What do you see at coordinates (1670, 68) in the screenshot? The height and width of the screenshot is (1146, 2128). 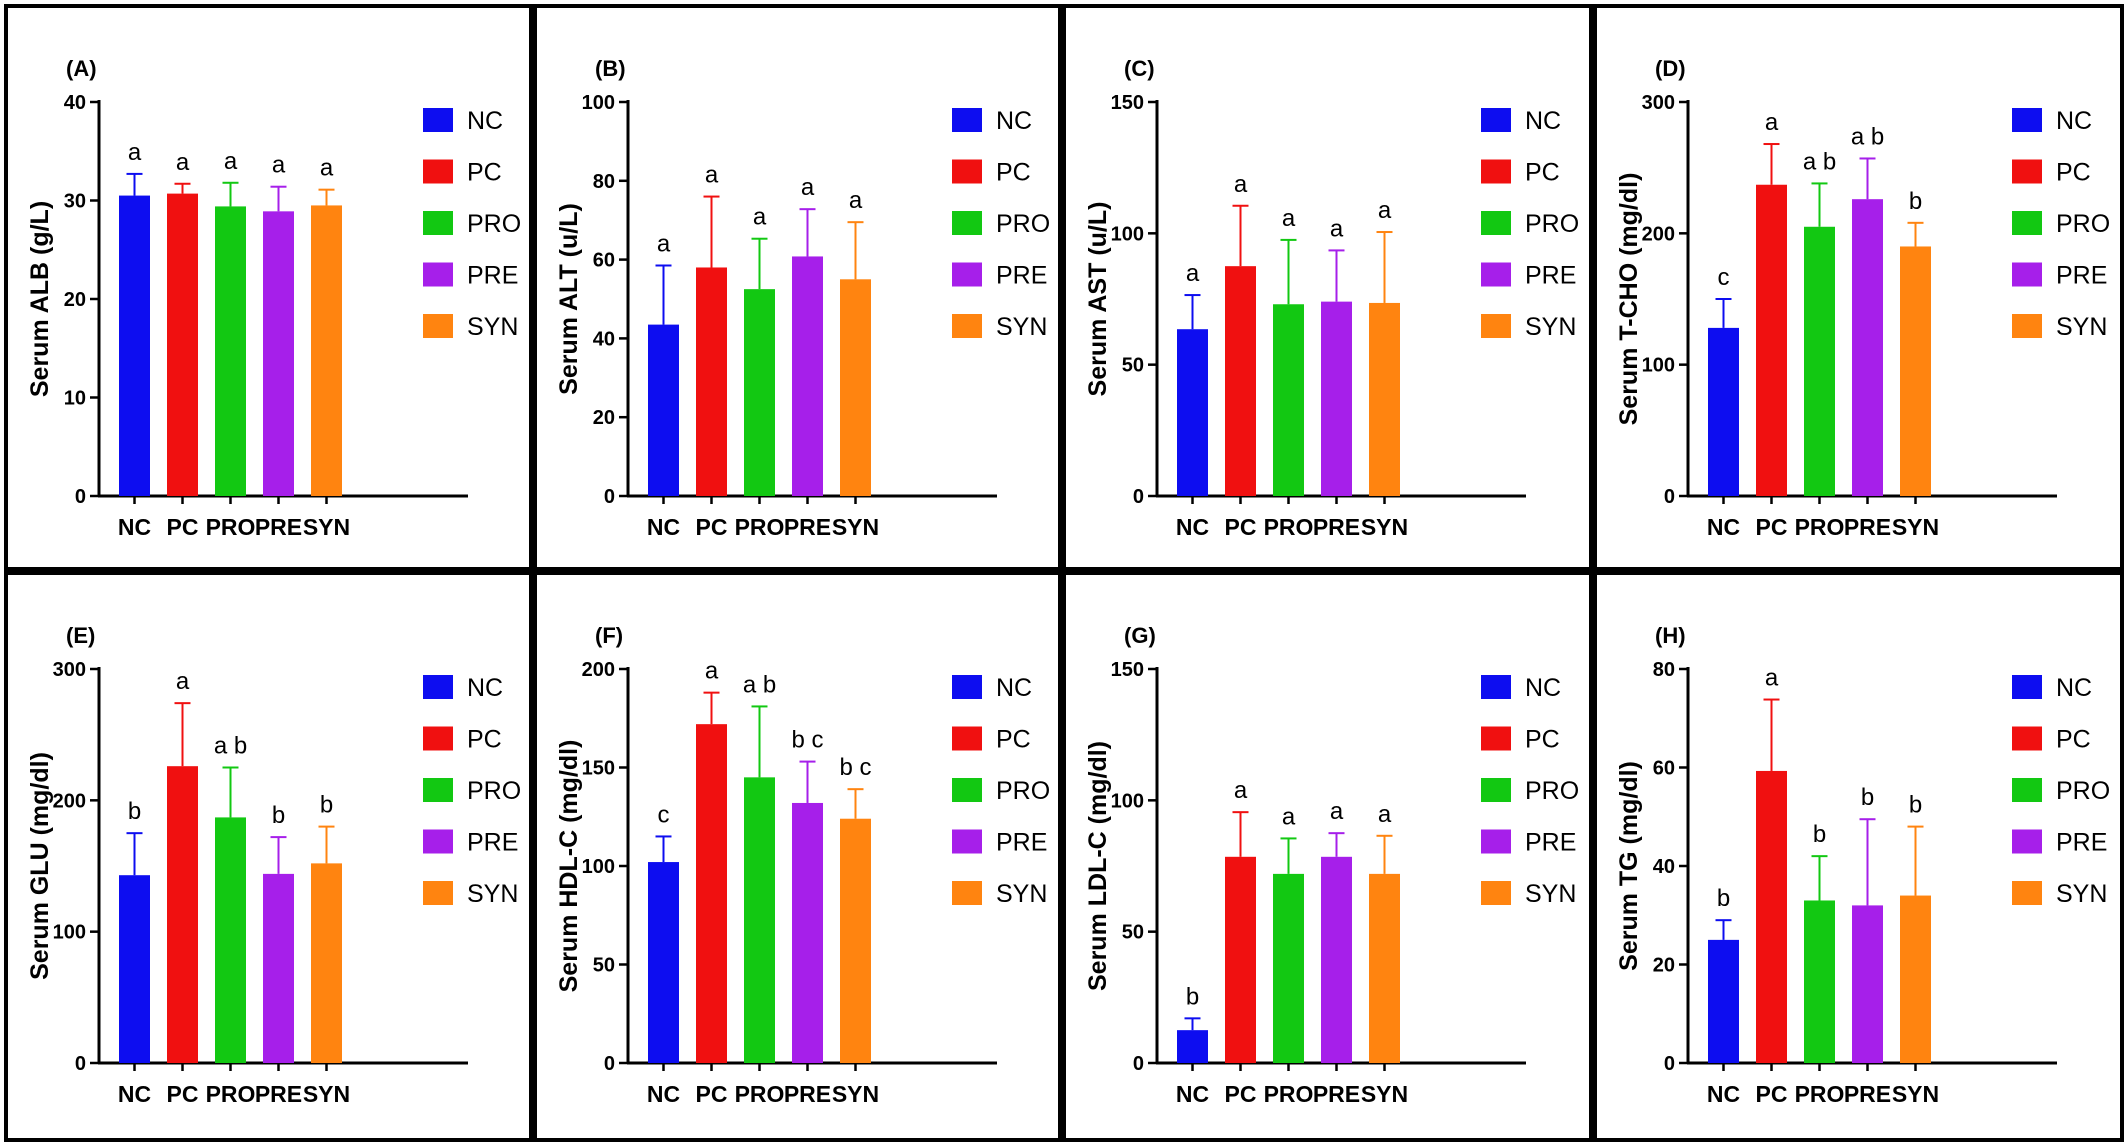 I see `panel-label: (D)` at bounding box center [1670, 68].